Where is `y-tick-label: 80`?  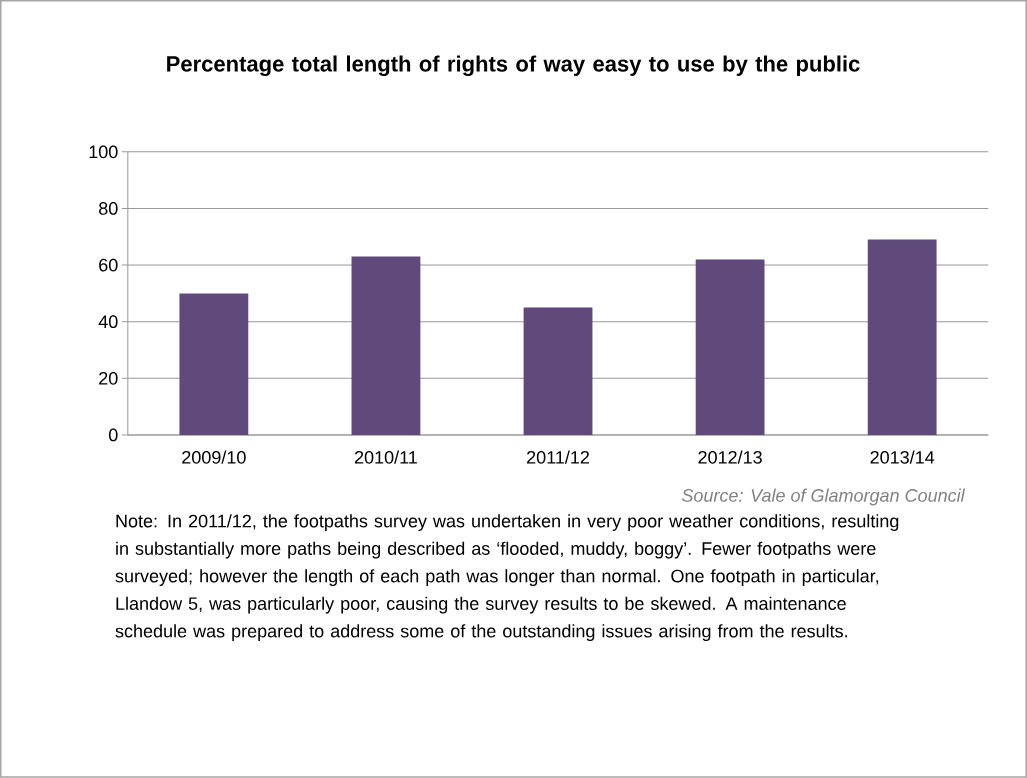 y-tick-label: 80 is located at coordinates (108, 208).